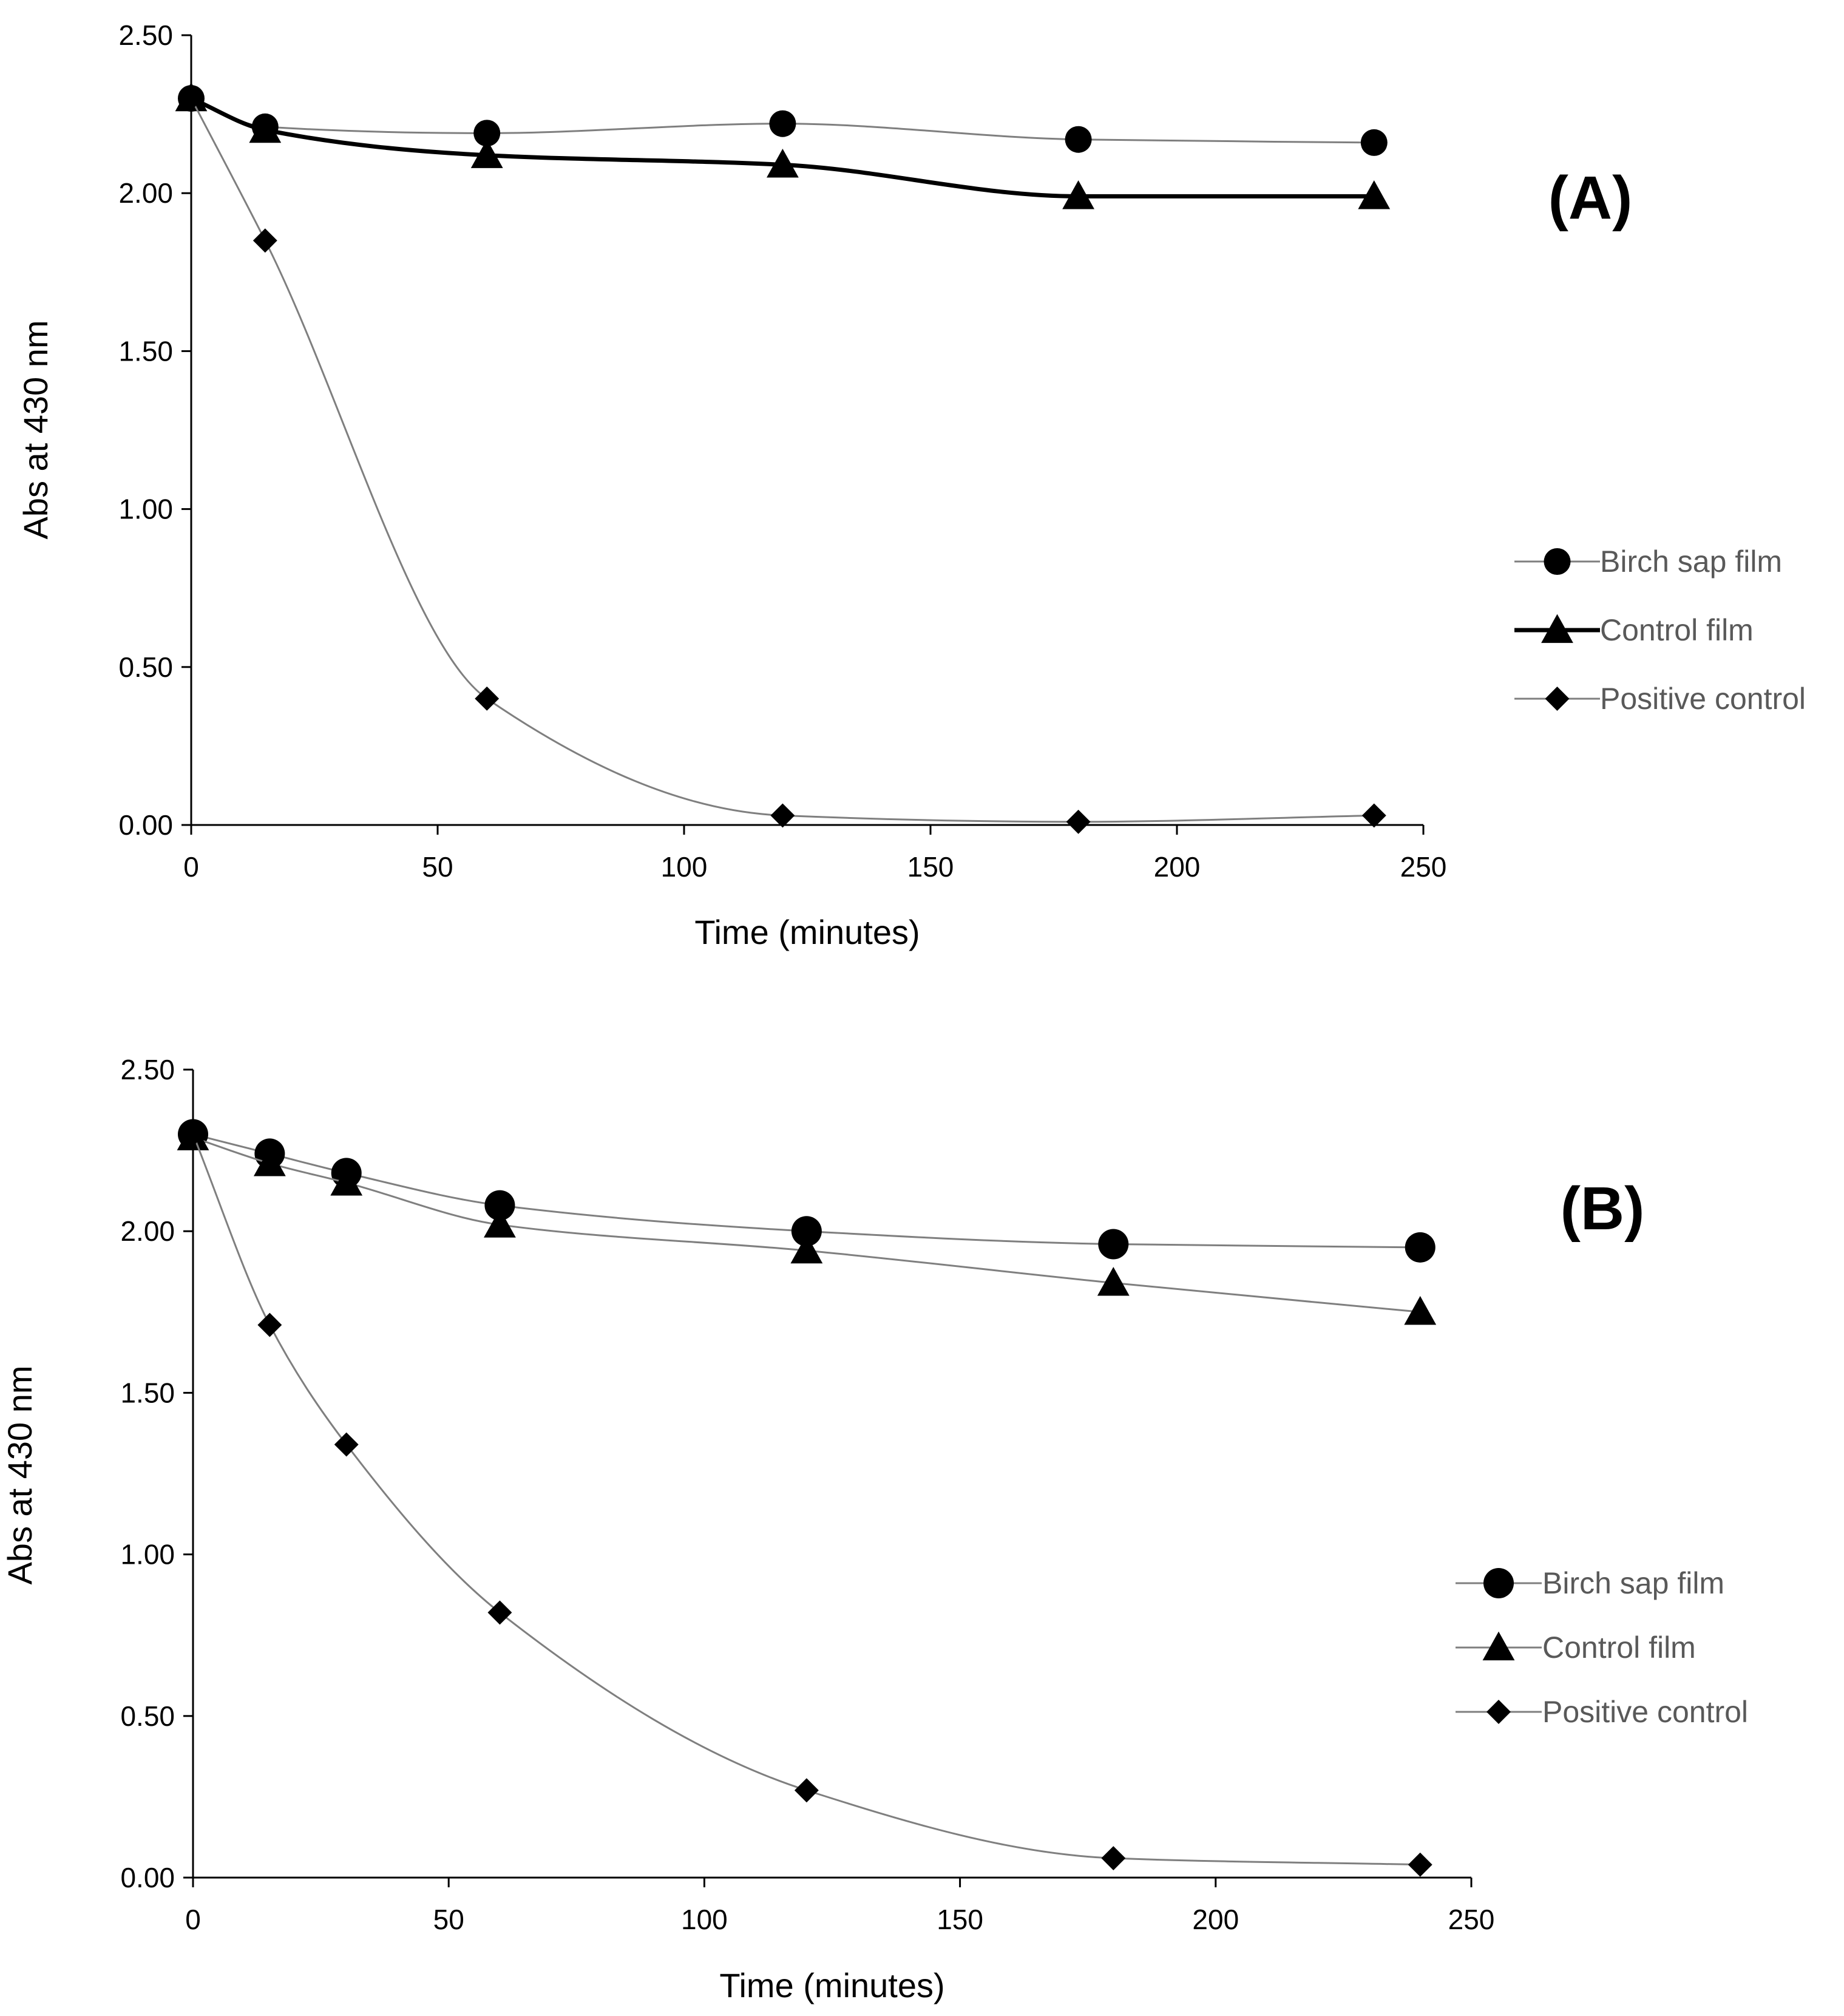 The height and width of the screenshot is (2016, 1844). Describe the element at coordinates (1603, 1209) in the screenshot. I see `panel-label: (B)` at that location.